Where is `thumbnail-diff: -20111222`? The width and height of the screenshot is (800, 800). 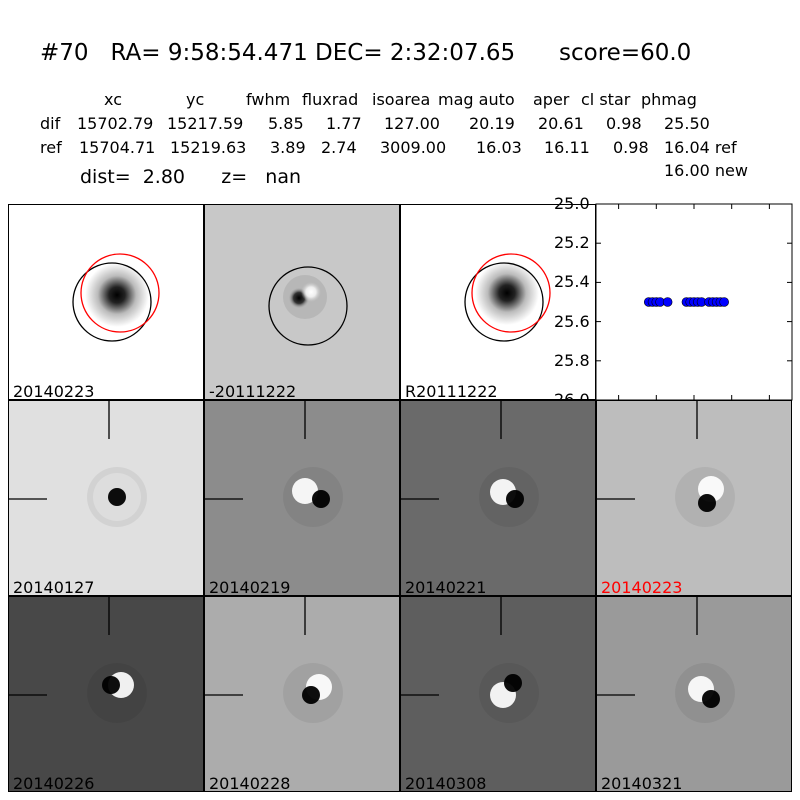
thumbnail-diff: -20111222 is located at coordinates (302, 302).